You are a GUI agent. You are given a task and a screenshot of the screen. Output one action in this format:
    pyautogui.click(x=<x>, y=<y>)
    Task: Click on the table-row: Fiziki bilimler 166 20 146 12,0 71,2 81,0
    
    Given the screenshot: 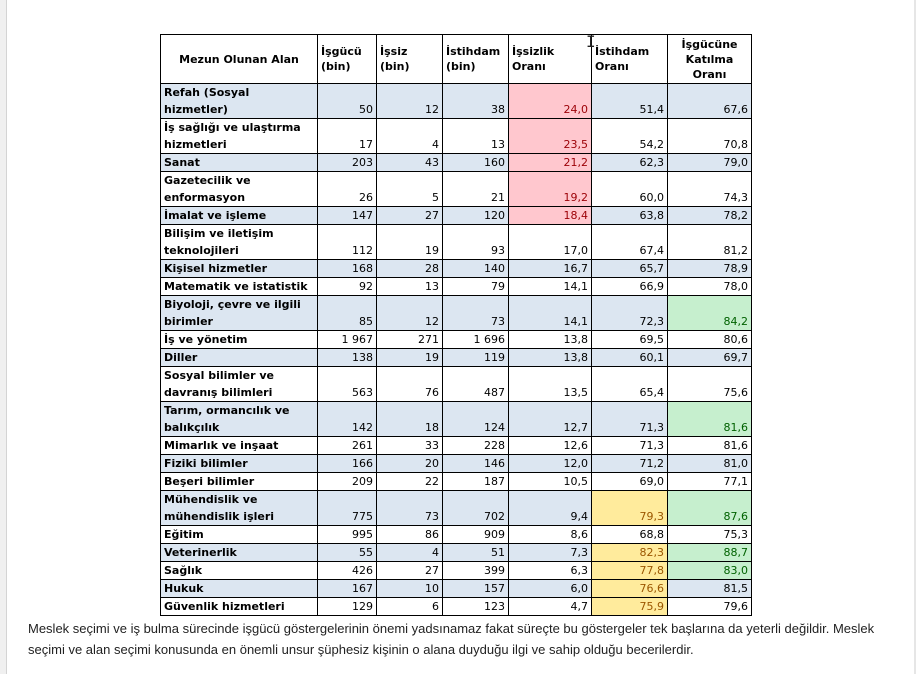 What is the action you would take?
    pyautogui.click(x=456, y=463)
    